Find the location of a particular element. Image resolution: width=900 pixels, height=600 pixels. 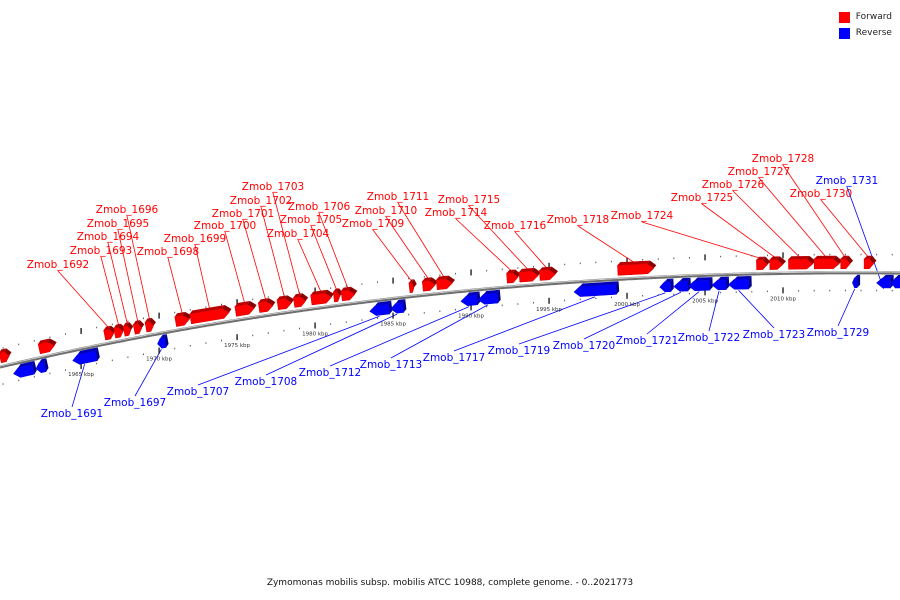

gene-label: Zmob_1719 is located at coordinates (519, 351).